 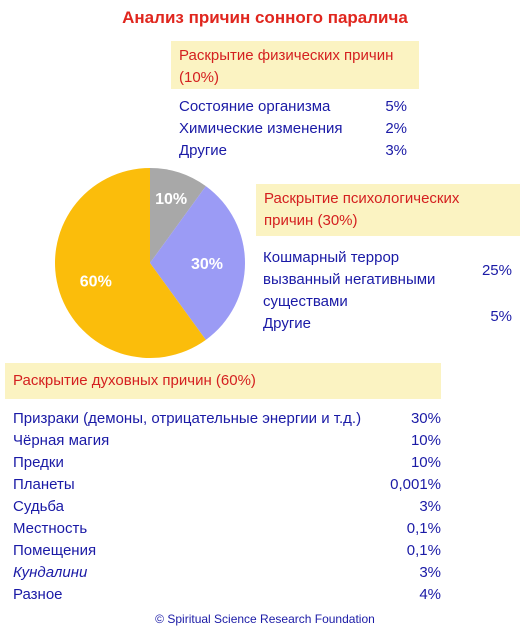 What do you see at coordinates (44, 484) in the screenshot?
I see `item-label: Планеты` at bounding box center [44, 484].